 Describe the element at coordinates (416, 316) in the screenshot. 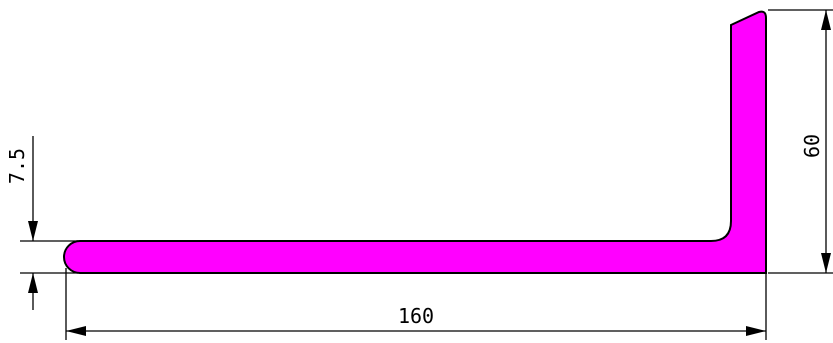

I see `width-dimension-label: 160` at that location.